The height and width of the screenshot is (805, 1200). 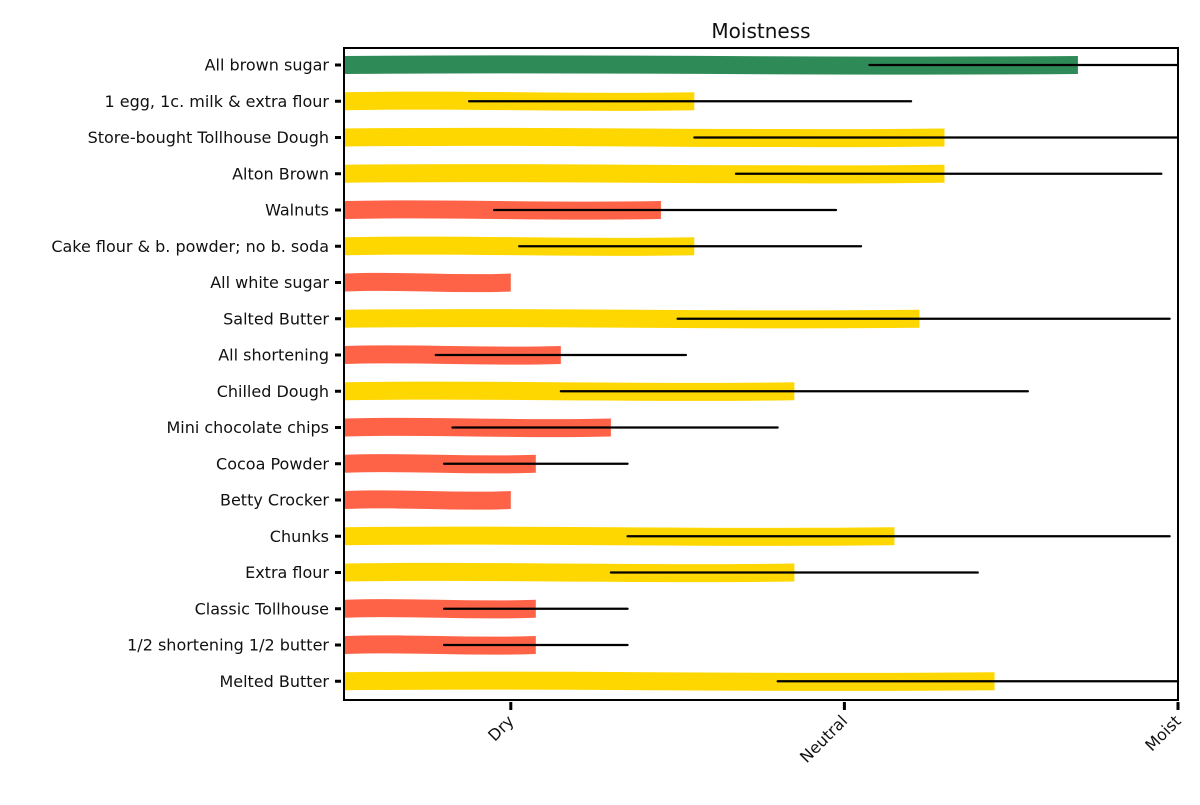 I want to click on value-tick-label: Dry, so click(x=500, y=727).